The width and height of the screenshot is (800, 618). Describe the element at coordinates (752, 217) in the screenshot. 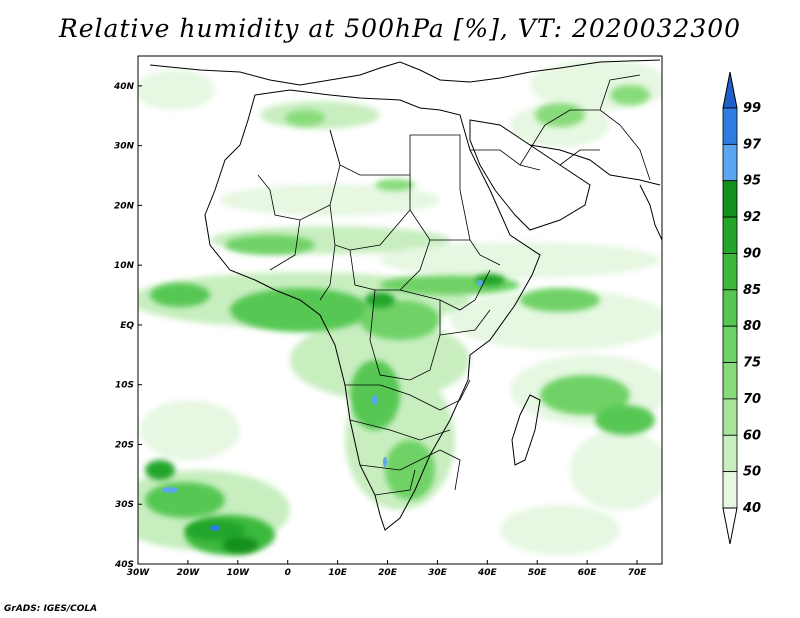

I see `colorbar-label: 92` at that location.